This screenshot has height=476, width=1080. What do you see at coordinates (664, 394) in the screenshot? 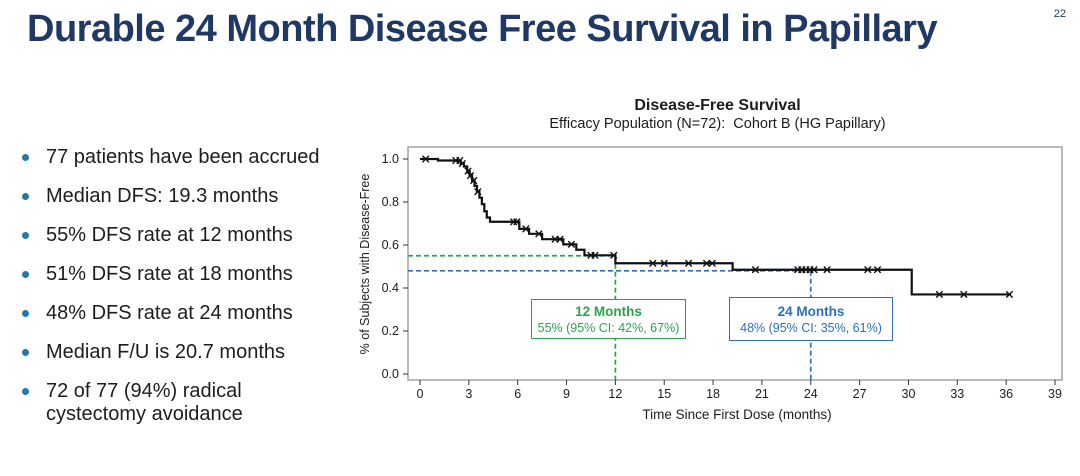
I see `svg-text: 15` at bounding box center [664, 394].